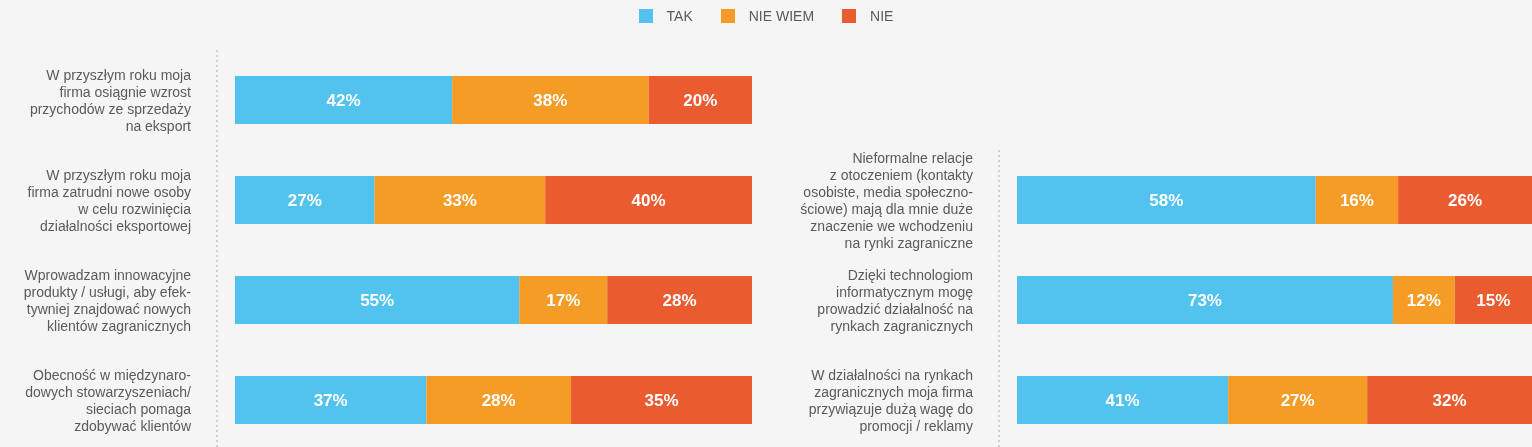 The image size is (1532, 447). Describe the element at coordinates (781, 16) in the screenshot. I see `legend-label: NIE WIEM` at that location.